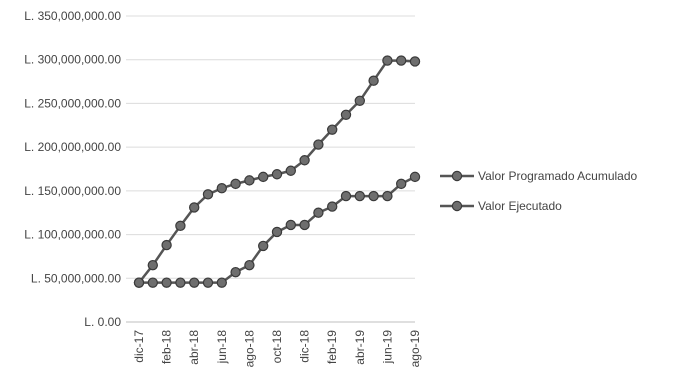 The height and width of the screenshot is (372, 677). I want to click on y-tick-label: L. 50,000,000.00, so click(76, 278).